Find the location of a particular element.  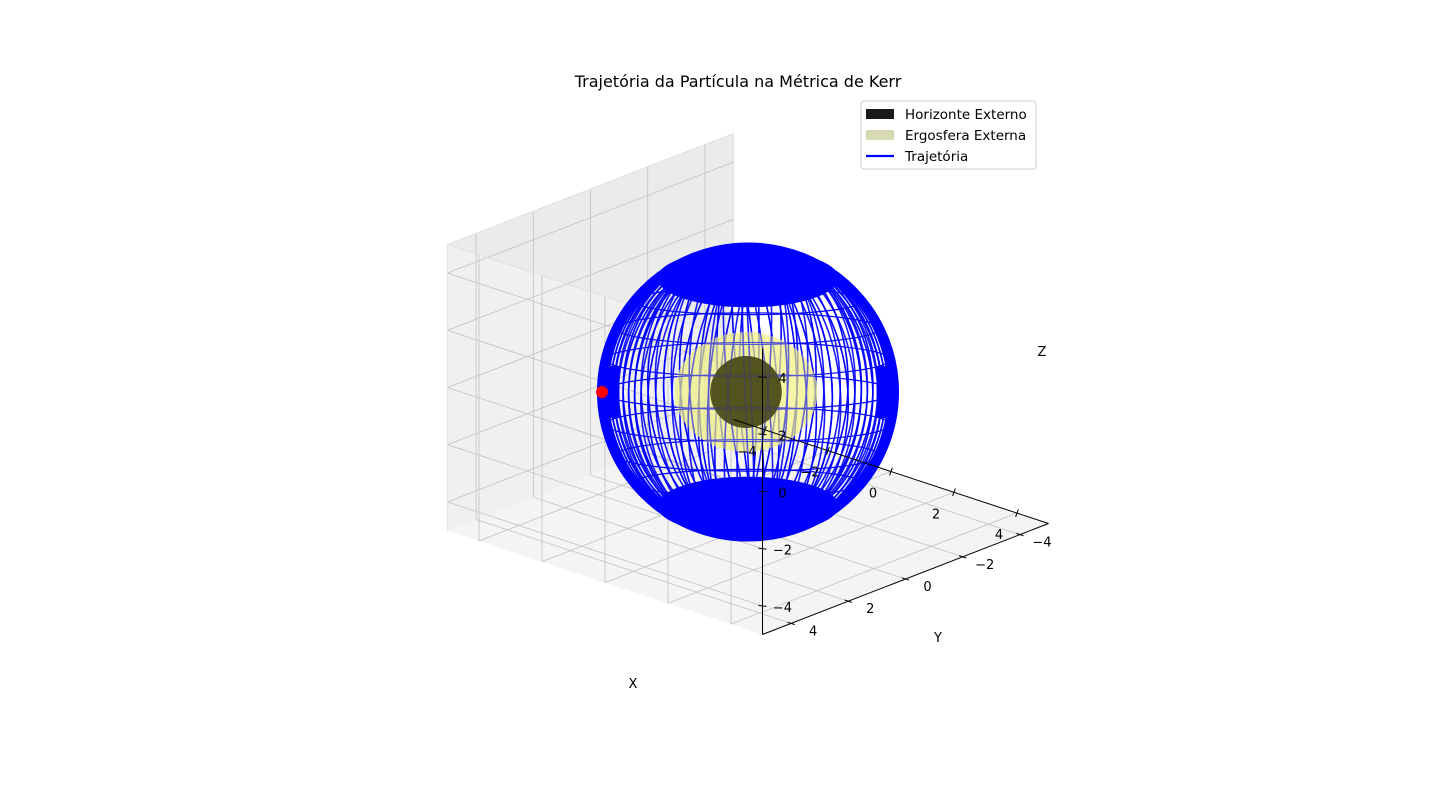

z-tick-label: −2 is located at coordinates (782, 551).